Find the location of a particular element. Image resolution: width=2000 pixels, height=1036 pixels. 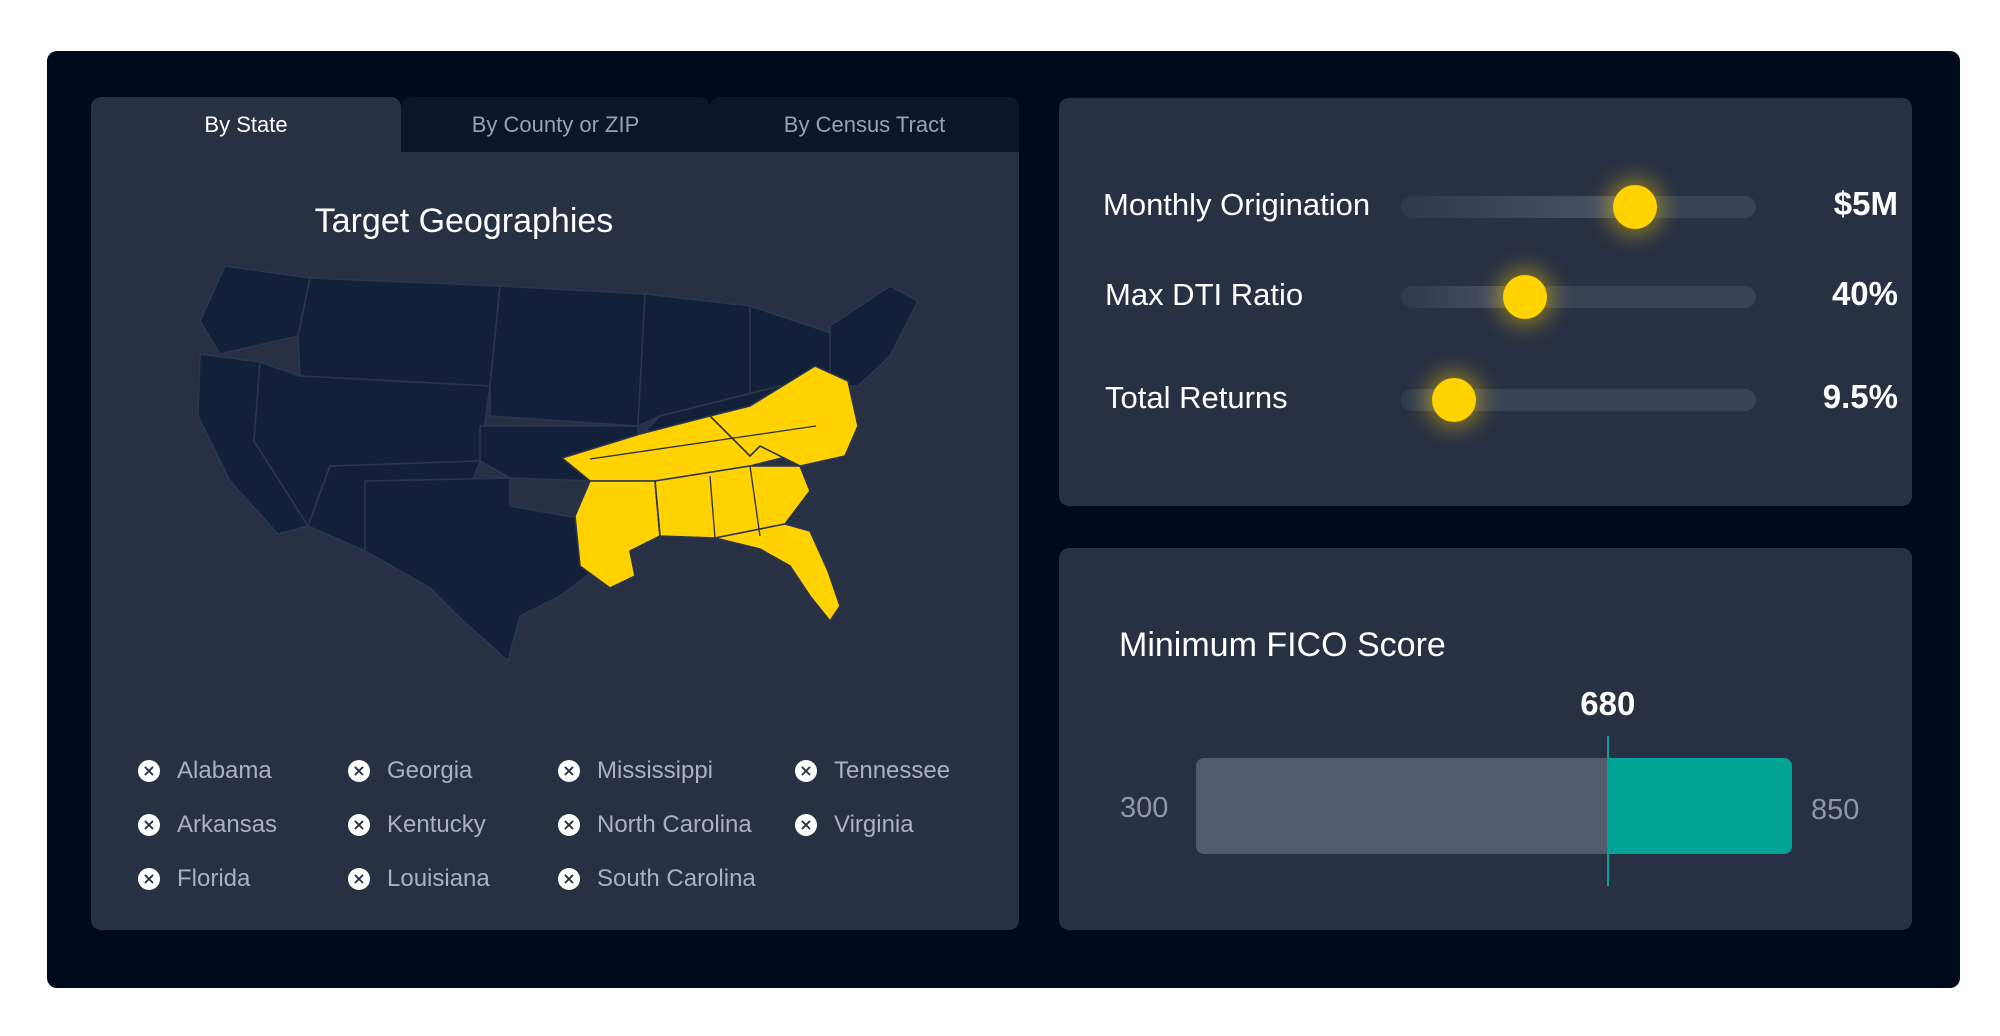

monthly-origination-slider is located at coordinates (1578, 207).